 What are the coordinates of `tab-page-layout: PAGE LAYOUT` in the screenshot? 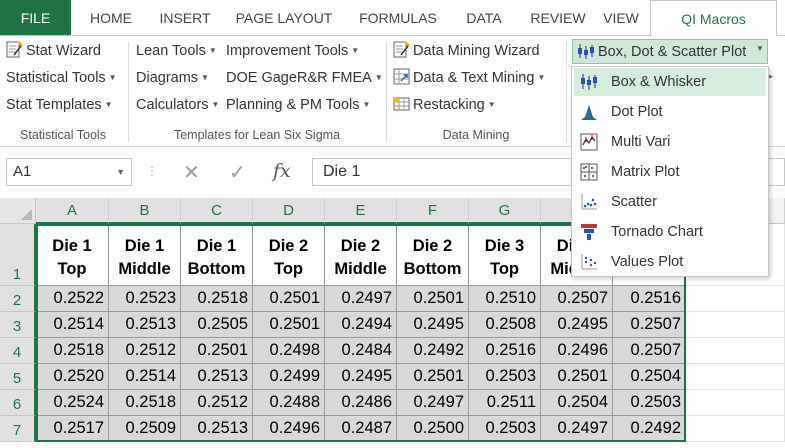 It's located at (284, 18).